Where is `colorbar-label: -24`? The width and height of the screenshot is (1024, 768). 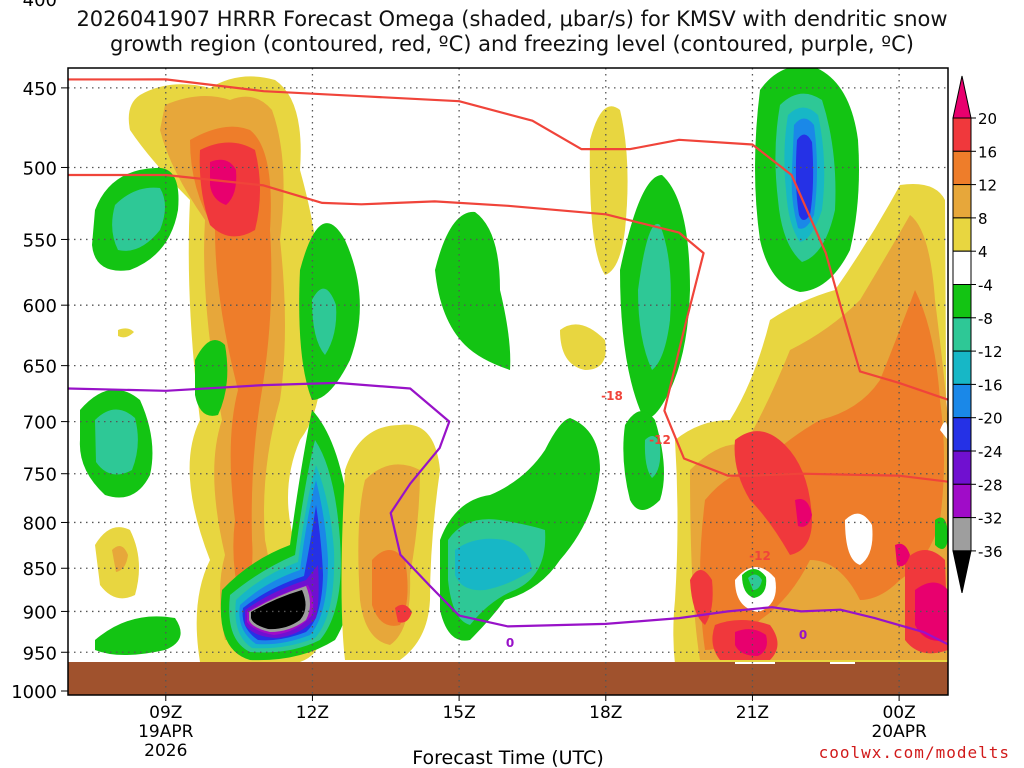 colorbar-label: -24 is located at coordinates (990, 452).